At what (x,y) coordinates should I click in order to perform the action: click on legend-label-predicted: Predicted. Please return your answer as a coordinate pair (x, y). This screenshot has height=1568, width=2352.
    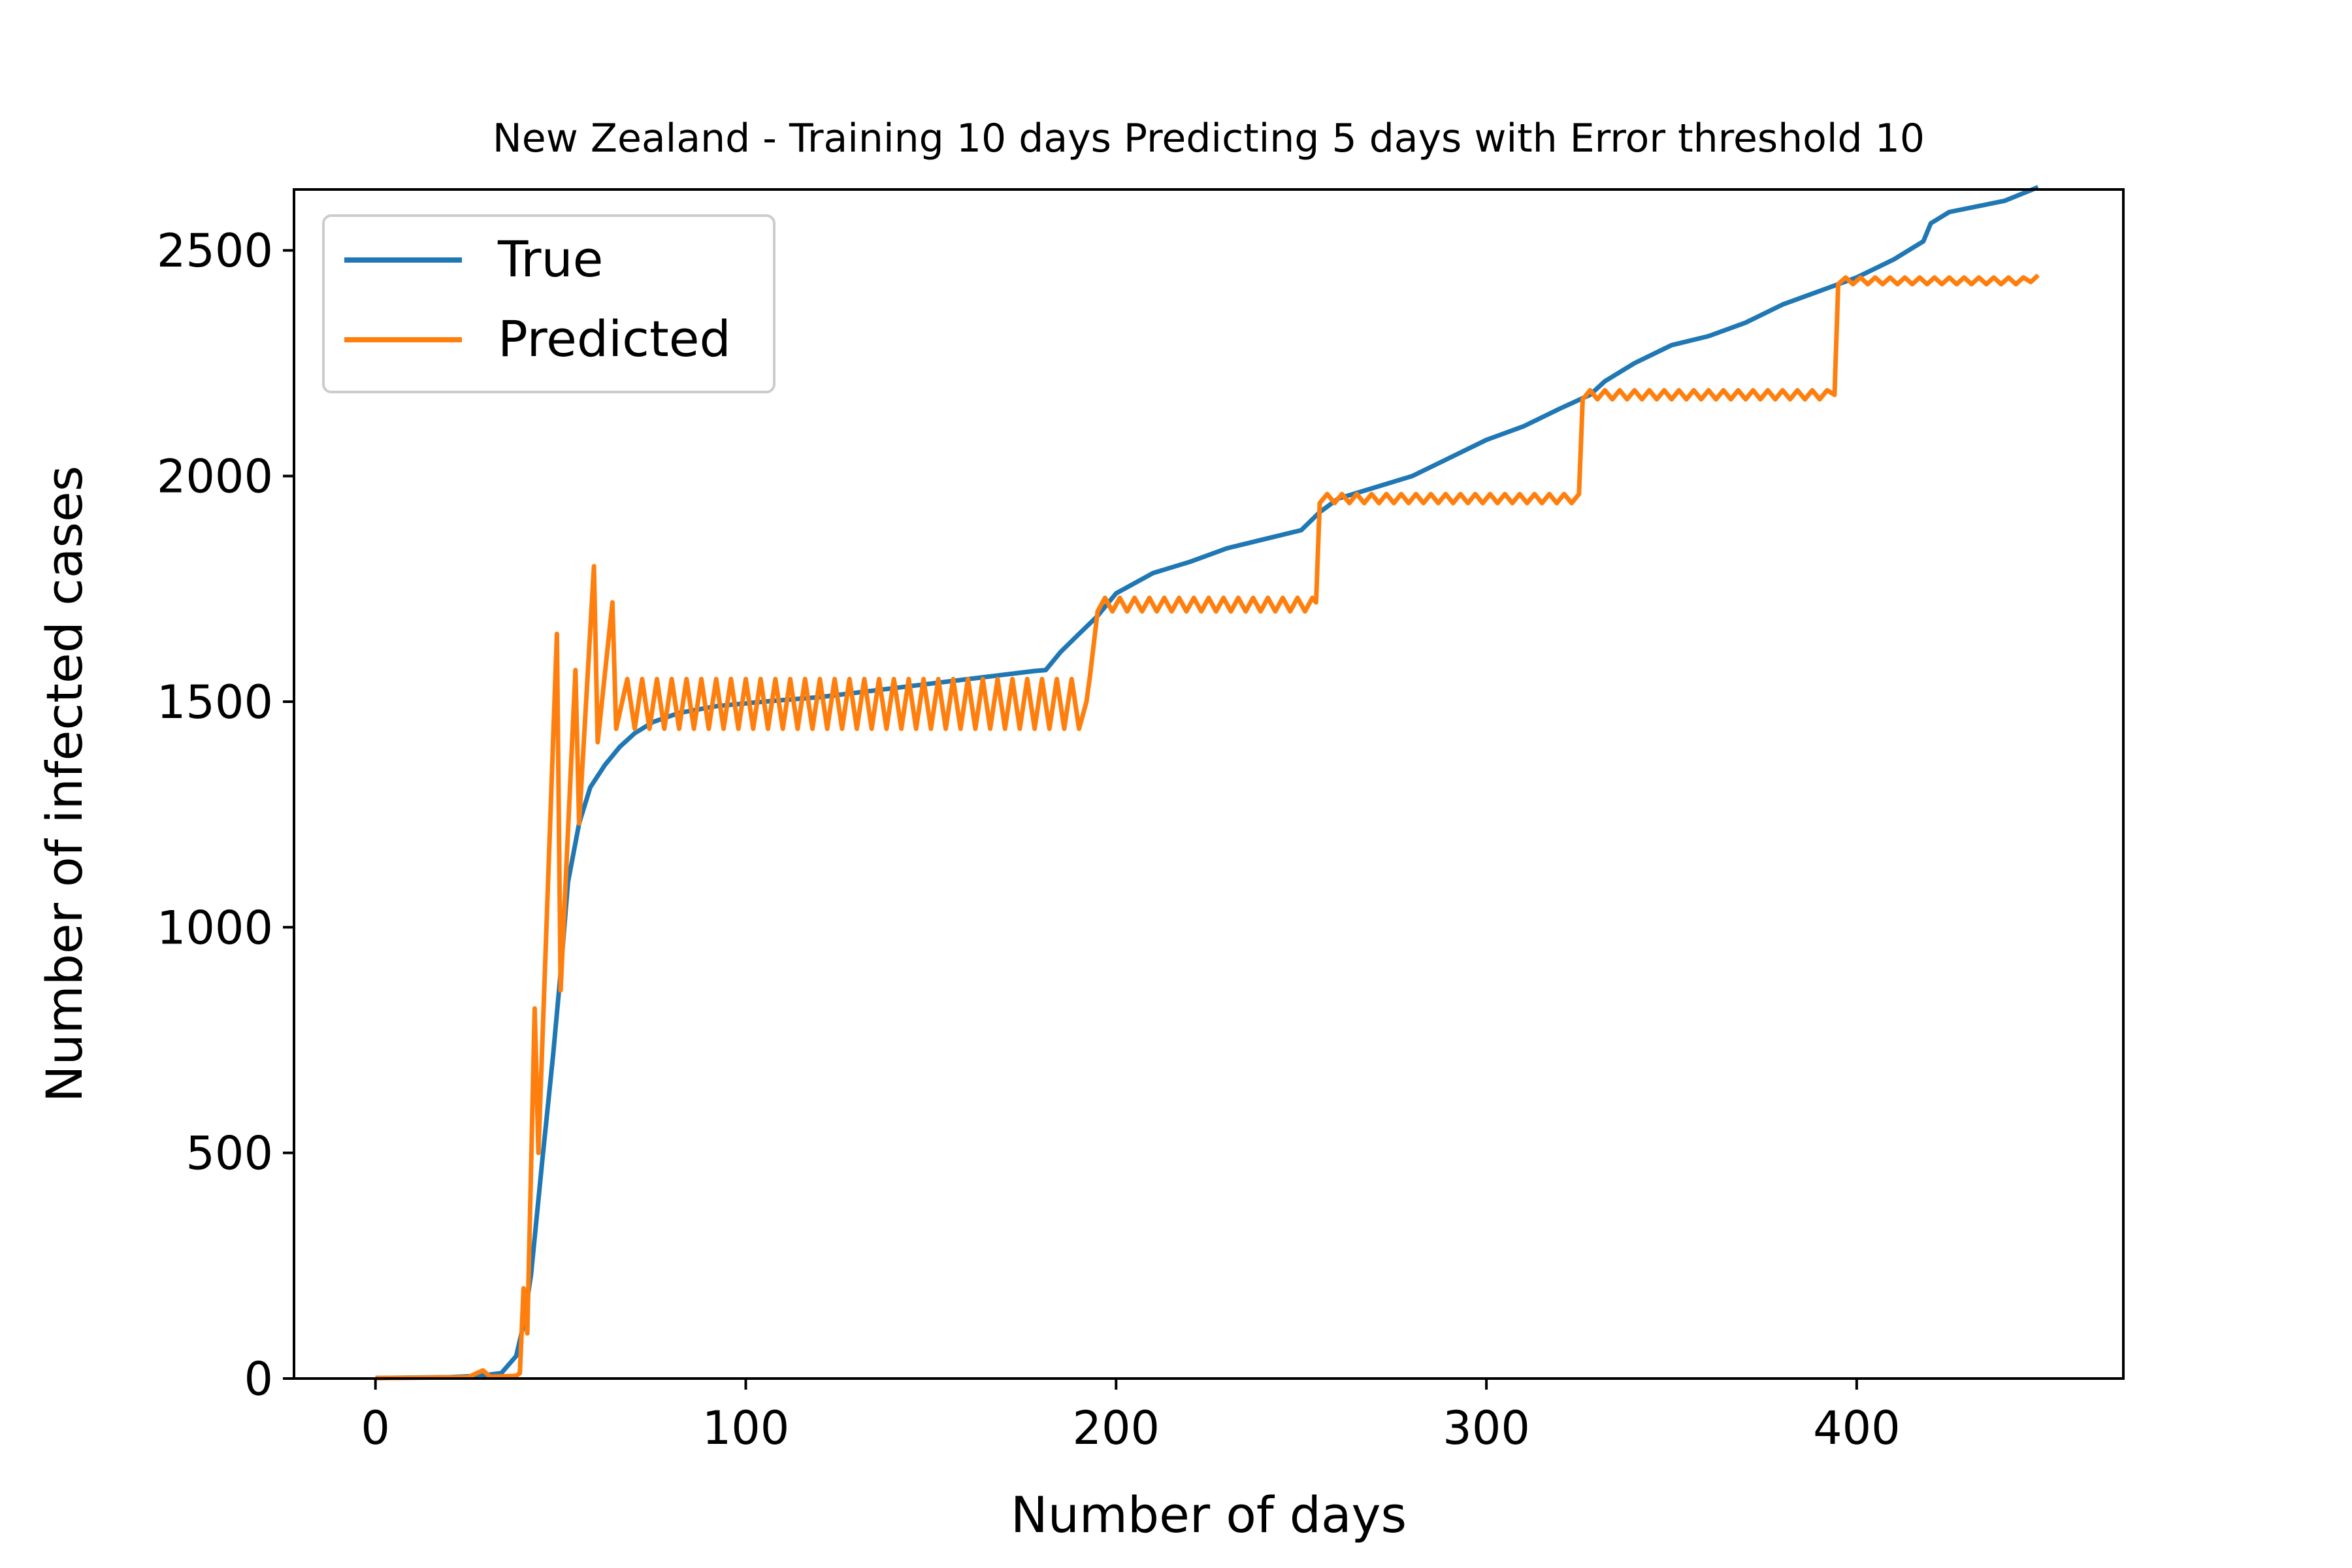
    Looking at the image, I should click on (614, 339).